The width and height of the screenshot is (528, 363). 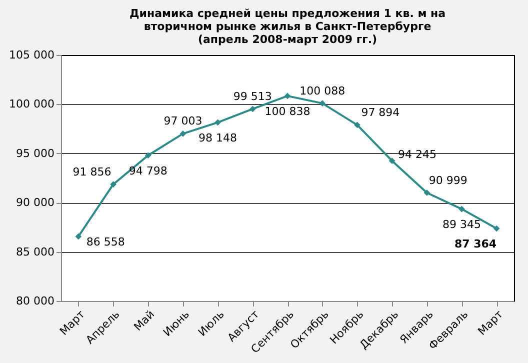 I want to click on data-label: 94 798, so click(x=148, y=171).